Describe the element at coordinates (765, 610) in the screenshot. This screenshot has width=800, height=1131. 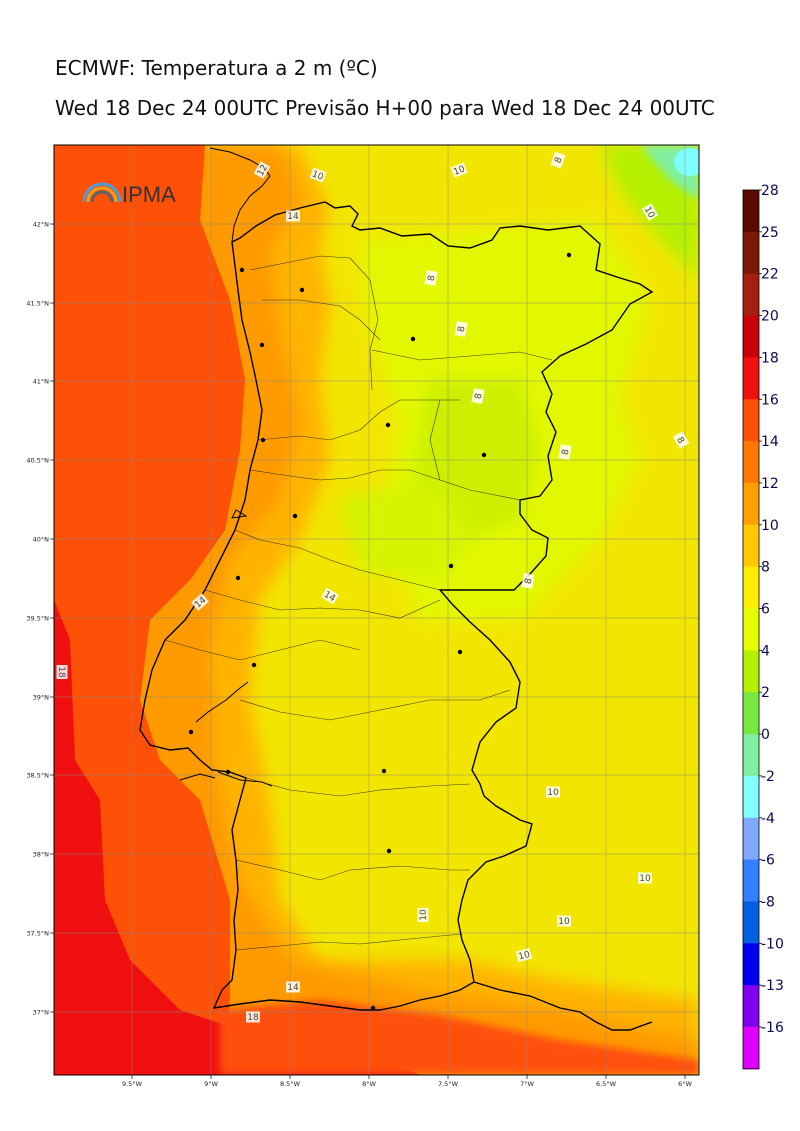
I see `colorbar-label: 6` at that location.